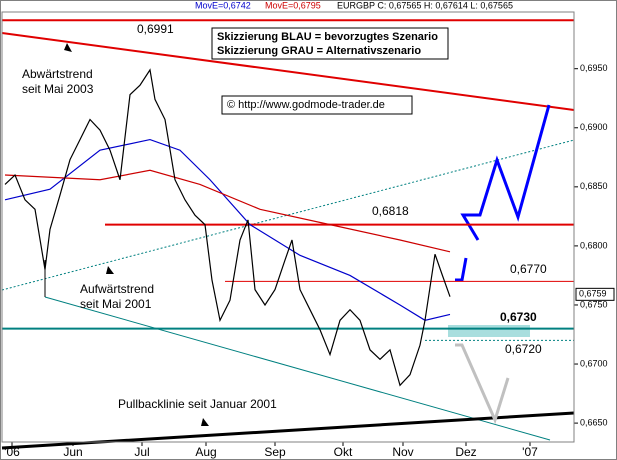 The height and width of the screenshot is (460, 617). Describe the element at coordinates (390, 211) in the screenshot. I see `level-label: 0,6818` at that location.